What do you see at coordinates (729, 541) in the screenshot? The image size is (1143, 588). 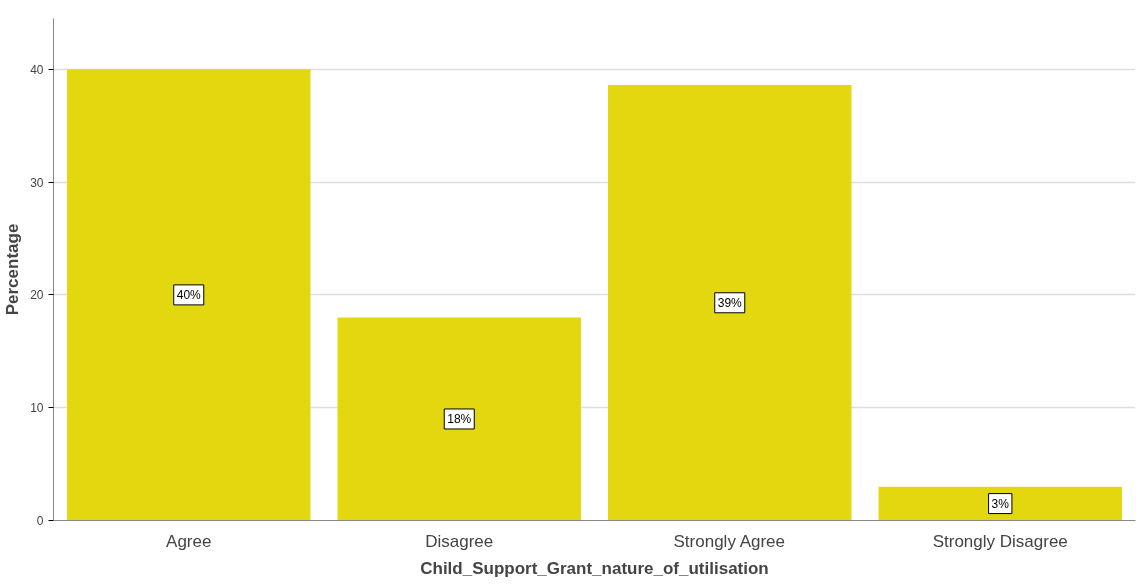 I see `x-tick-label: Strongly Agree` at bounding box center [729, 541].